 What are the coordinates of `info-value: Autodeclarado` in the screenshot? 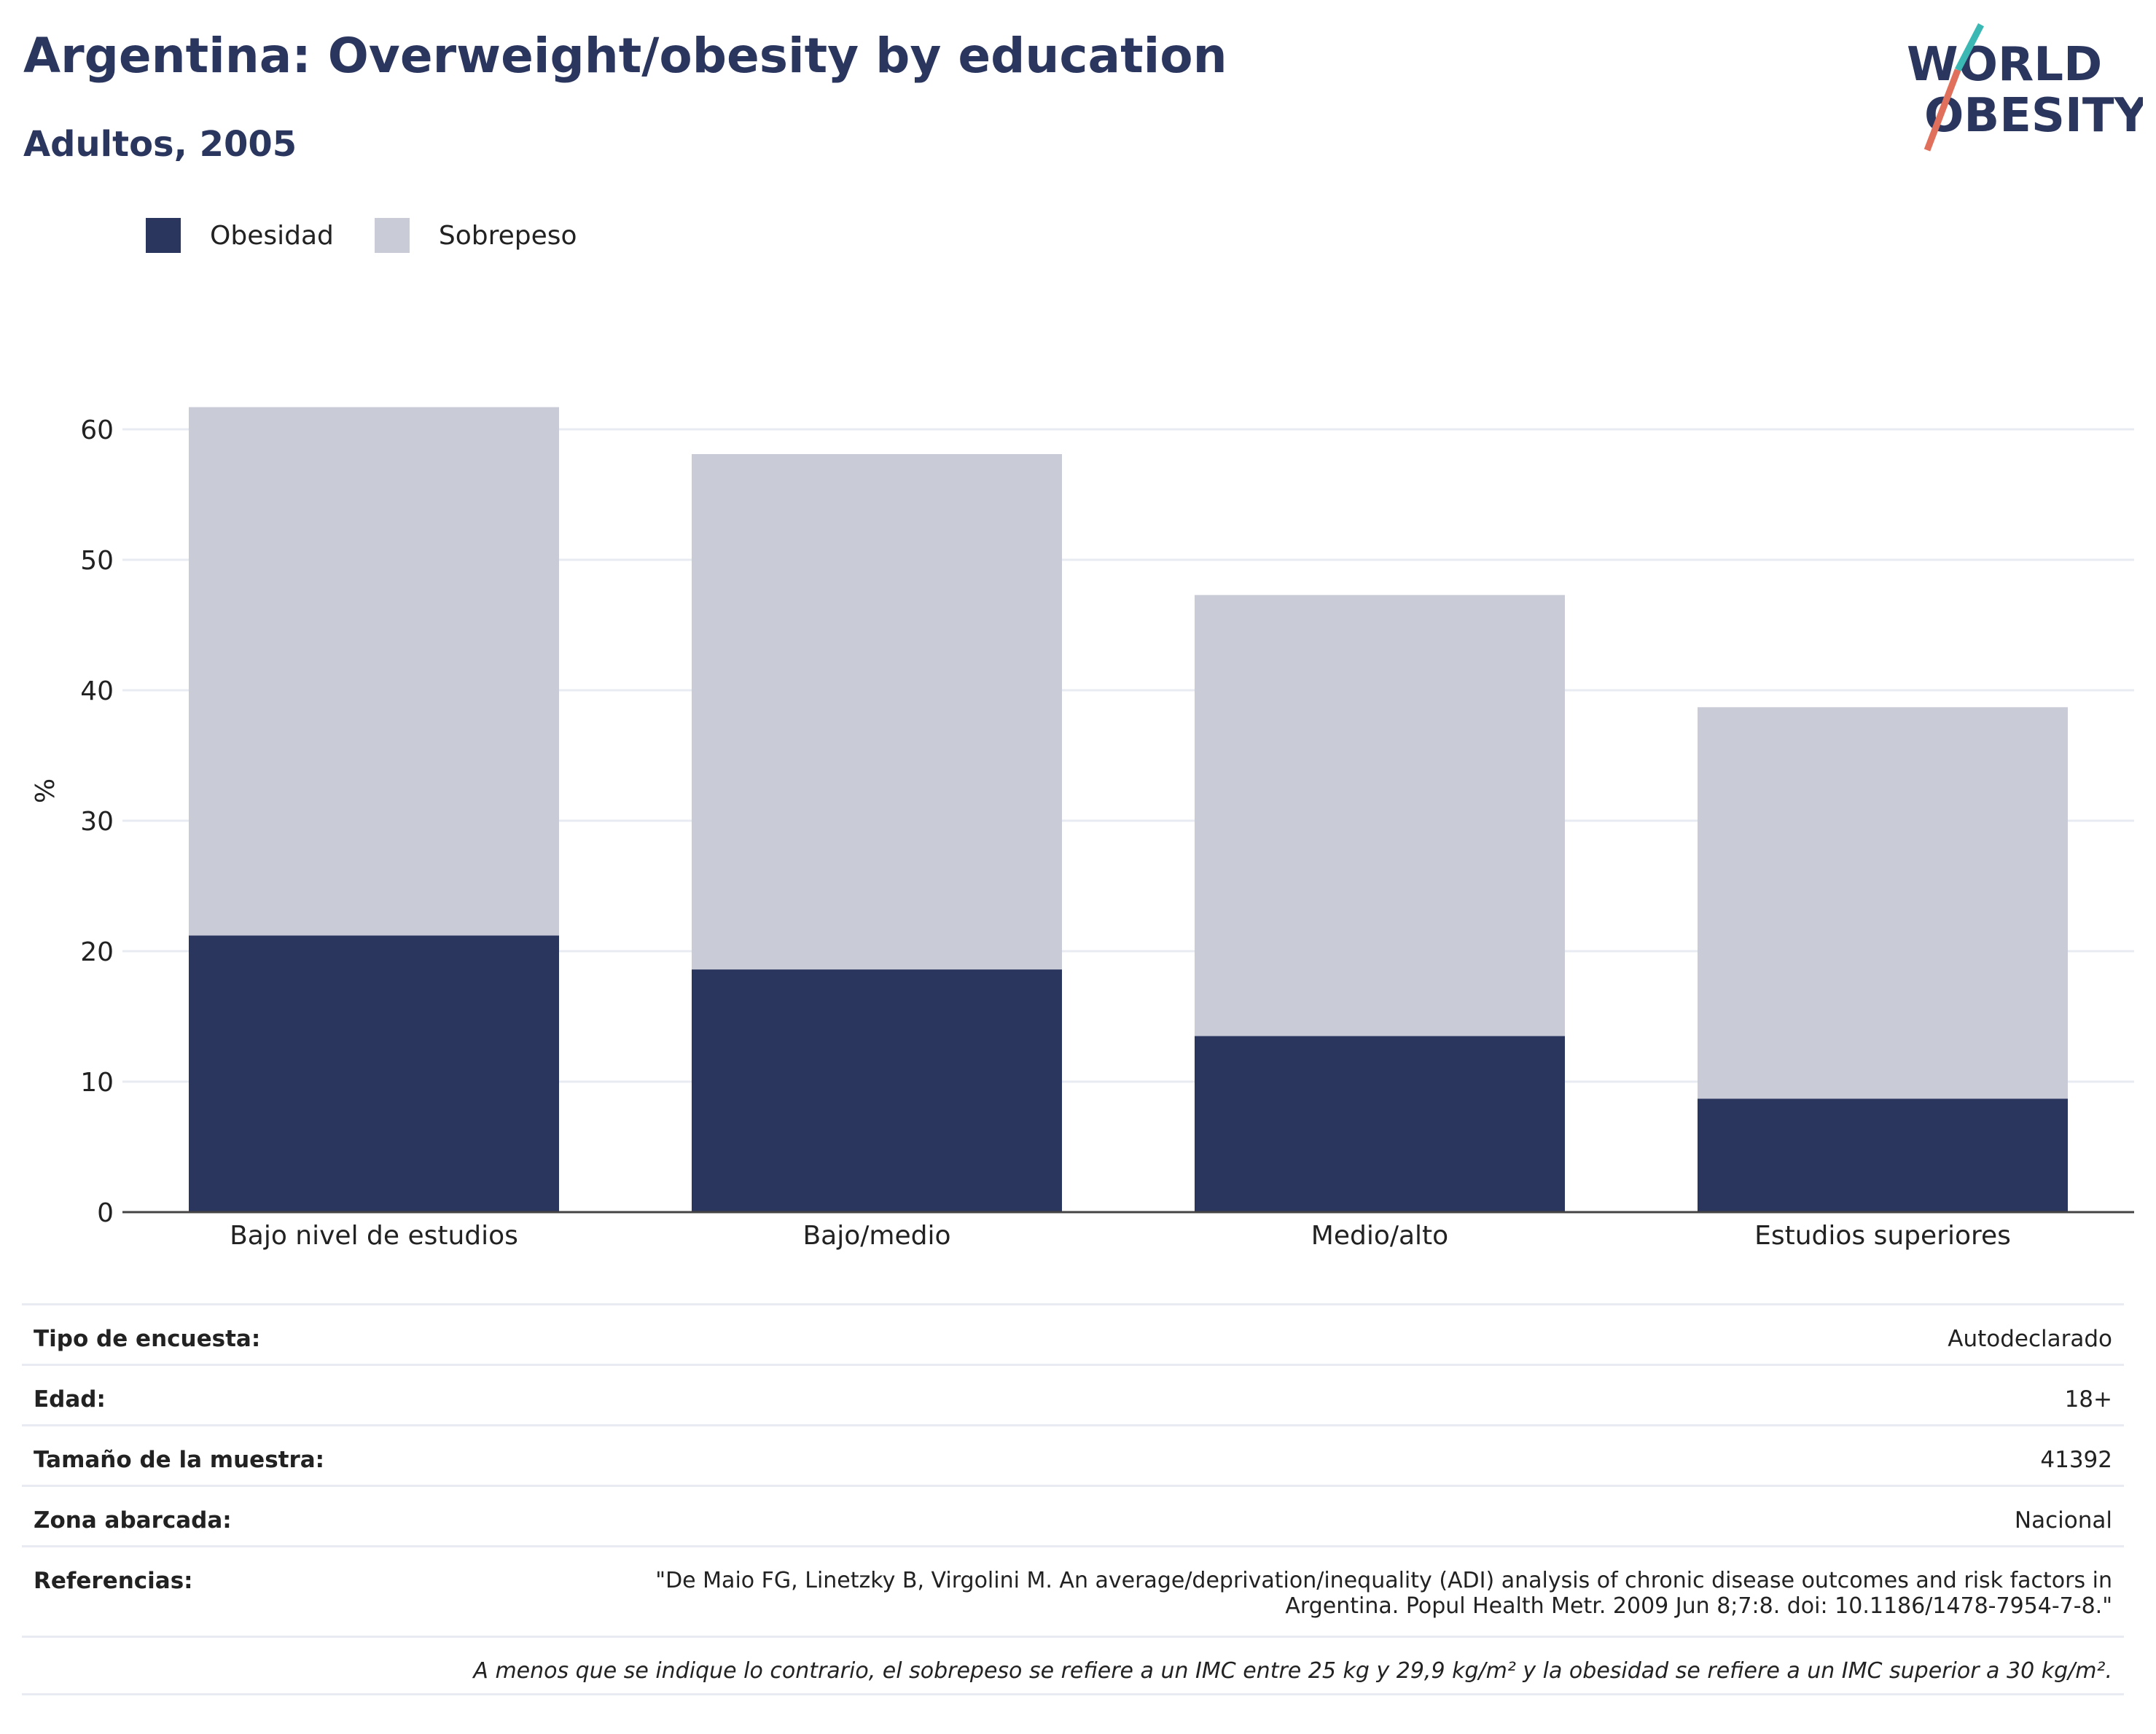 It's located at (2030, 1339).